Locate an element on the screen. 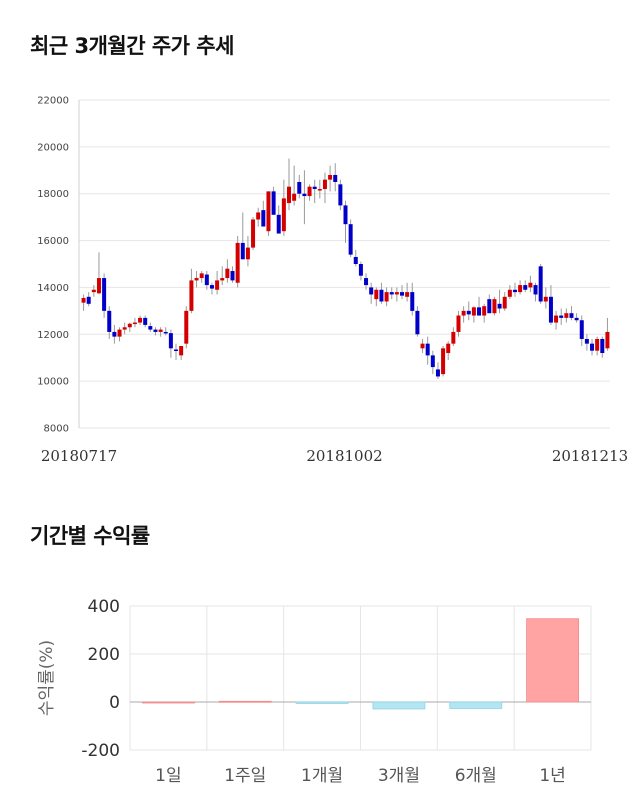 The image size is (640, 810). returns-x-tick-label: 1년 is located at coordinates (552, 776).